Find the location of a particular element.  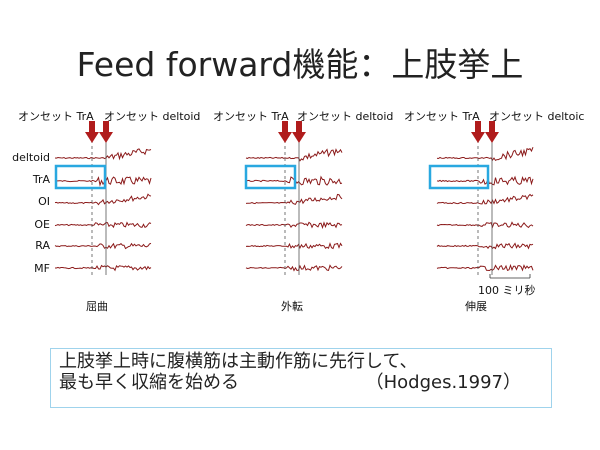

emg-trace-p2-RA is located at coordinates (294, 246).